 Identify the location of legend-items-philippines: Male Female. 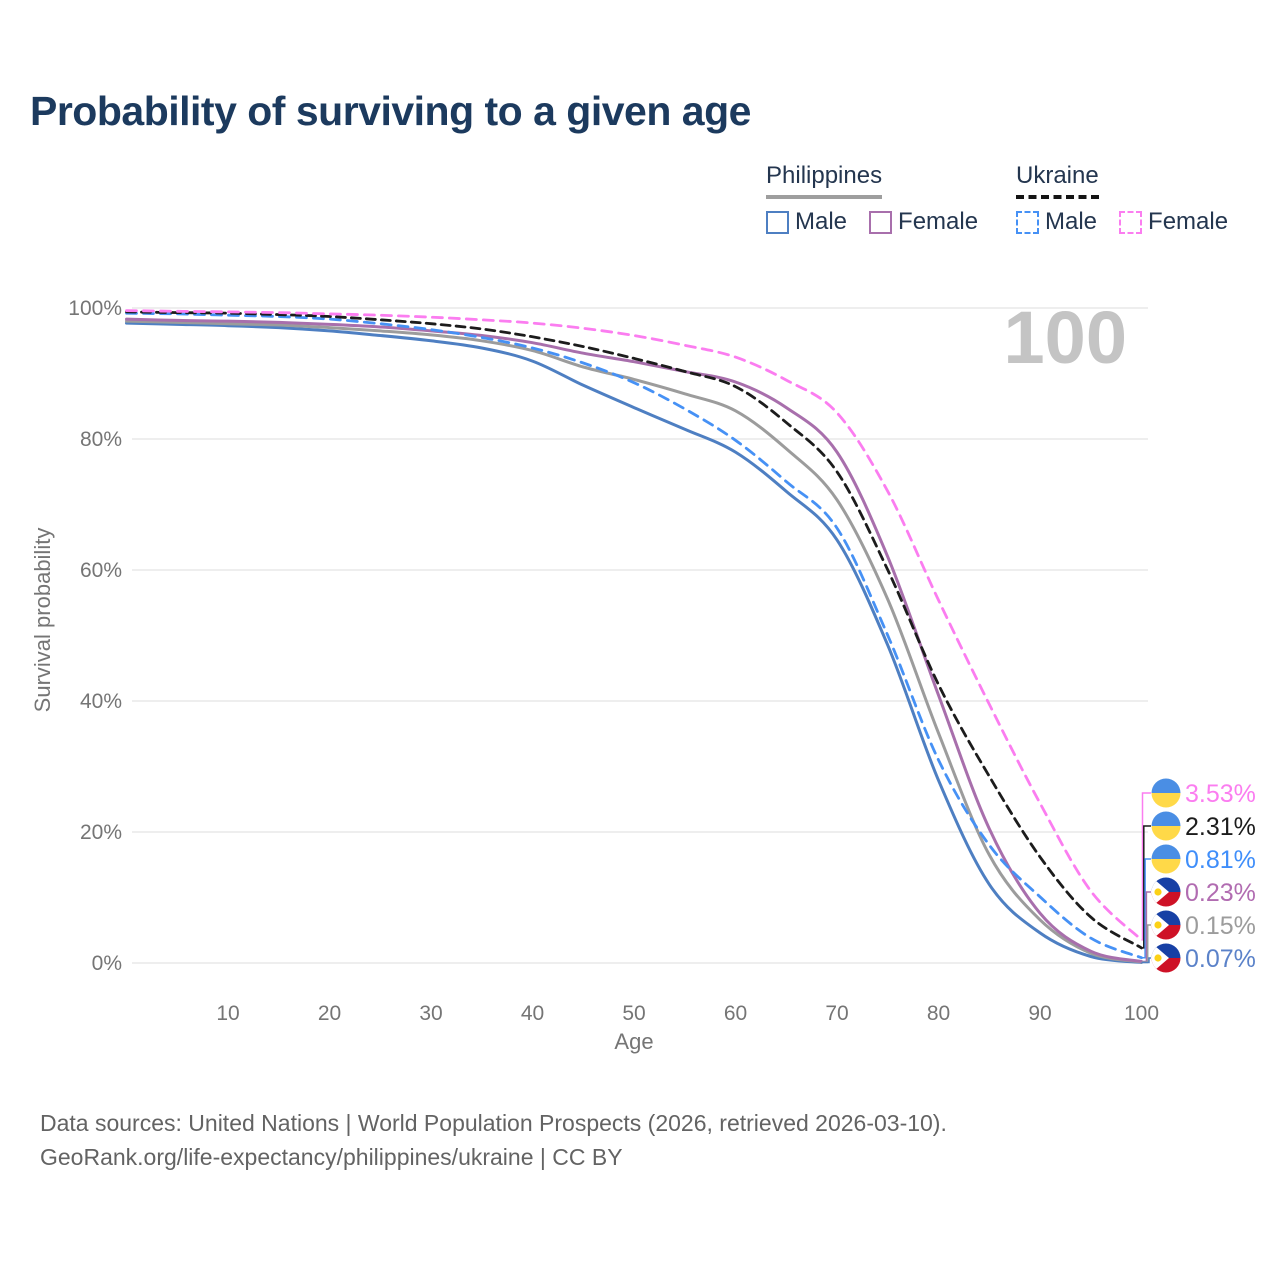
(872, 222).